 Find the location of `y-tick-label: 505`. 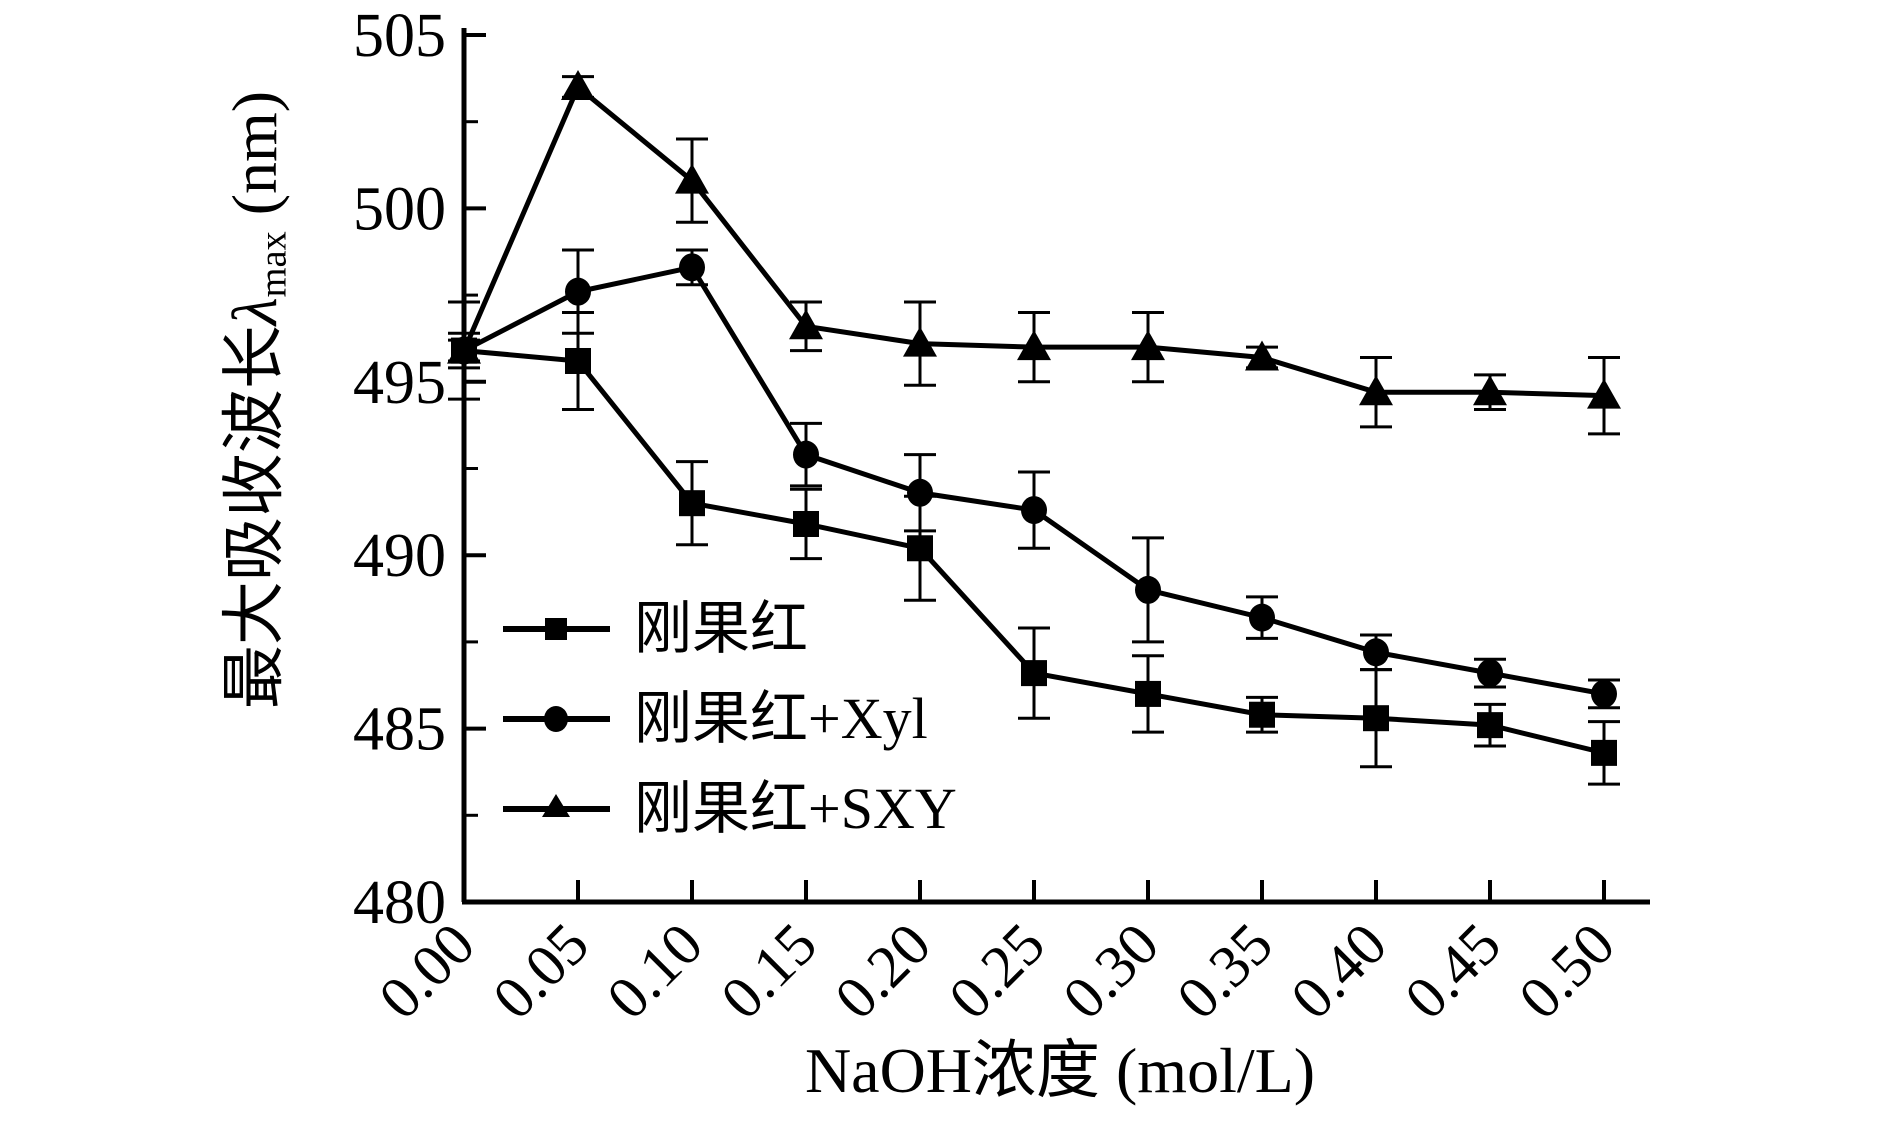

y-tick-label: 505 is located at coordinates (399, 36).